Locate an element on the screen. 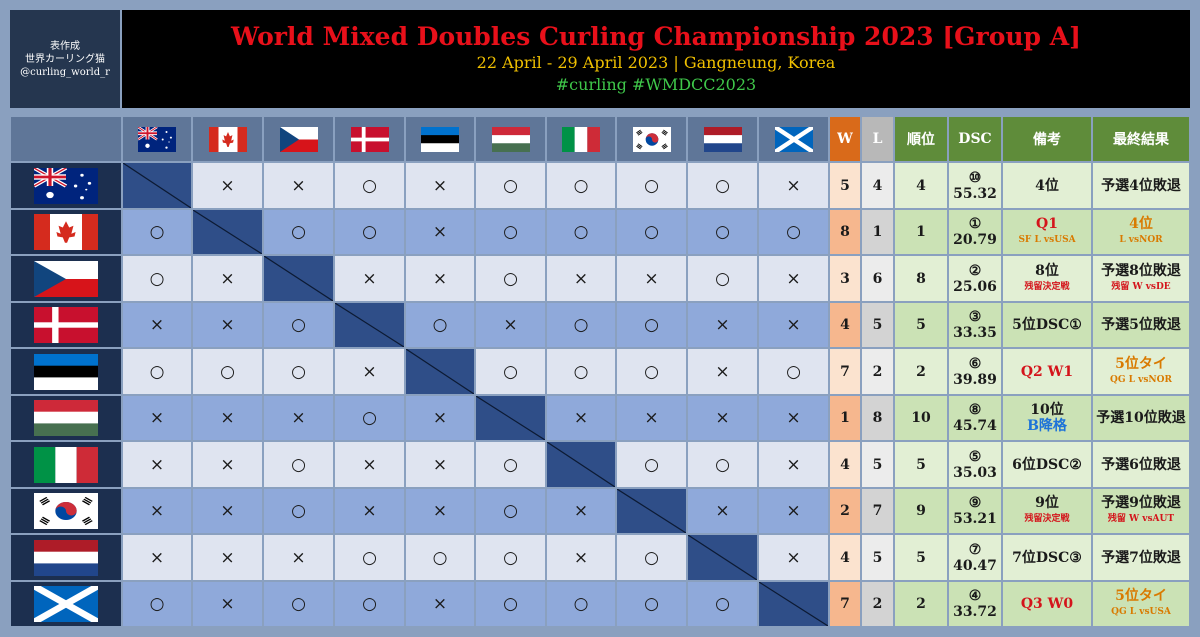 This screenshot has height=637, width=1200. final-main-text: 5位タイ is located at coordinates (1141, 363).